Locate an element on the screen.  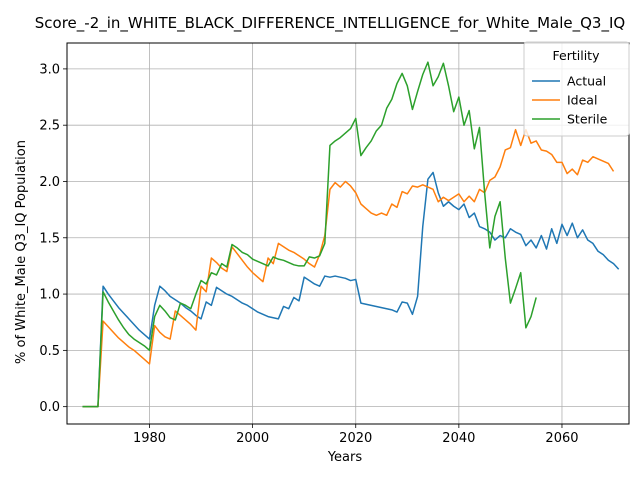
legend-label-ideal: Ideal is located at coordinates (582, 100).